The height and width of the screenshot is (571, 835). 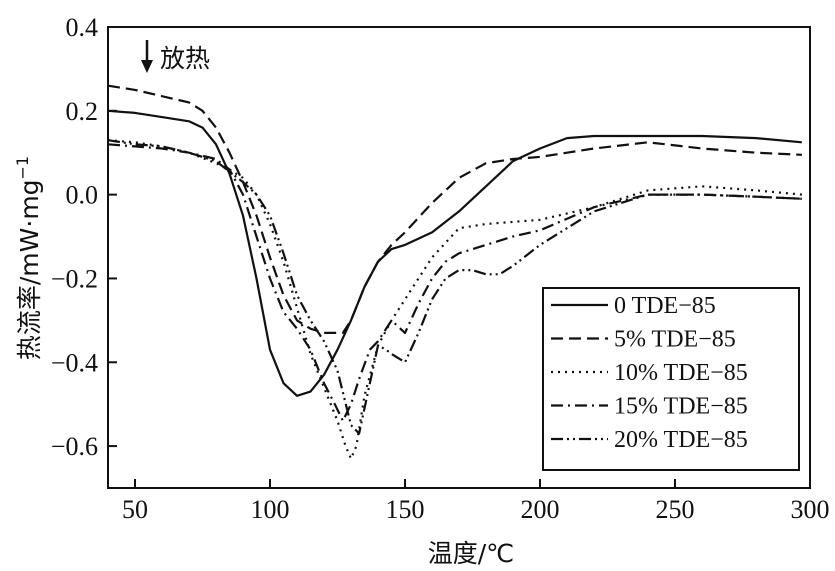 I want to click on legend-label: 0 TDE−85, so click(x=665, y=306).